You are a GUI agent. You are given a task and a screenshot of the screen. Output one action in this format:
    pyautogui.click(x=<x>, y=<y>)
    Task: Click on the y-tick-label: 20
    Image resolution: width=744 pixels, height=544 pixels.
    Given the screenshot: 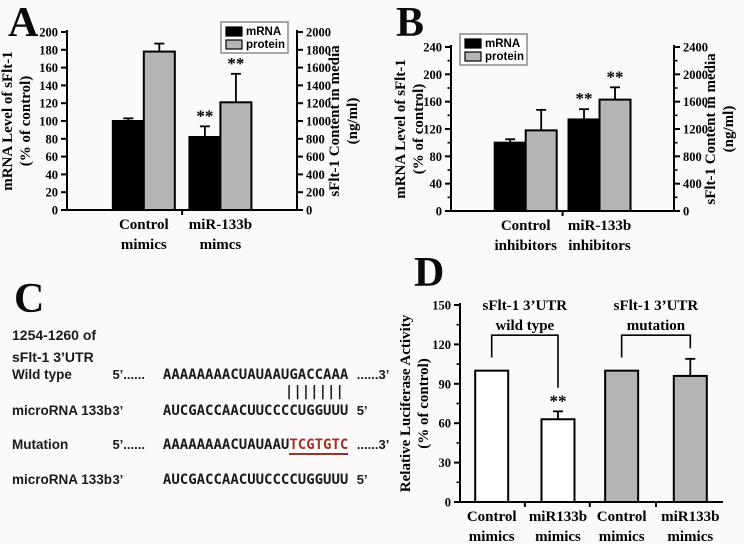 What is the action you would take?
    pyautogui.click(x=52, y=193)
    